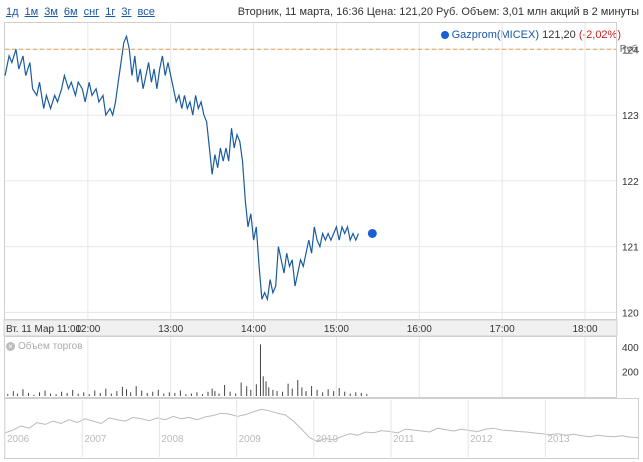 Image resolution: width=643 pixels, height=462 pixels. What do you see at coordinates (630, 313) in the screenshot?
I see `y-tick-label-0: 120` at bounding box center [630, 313].